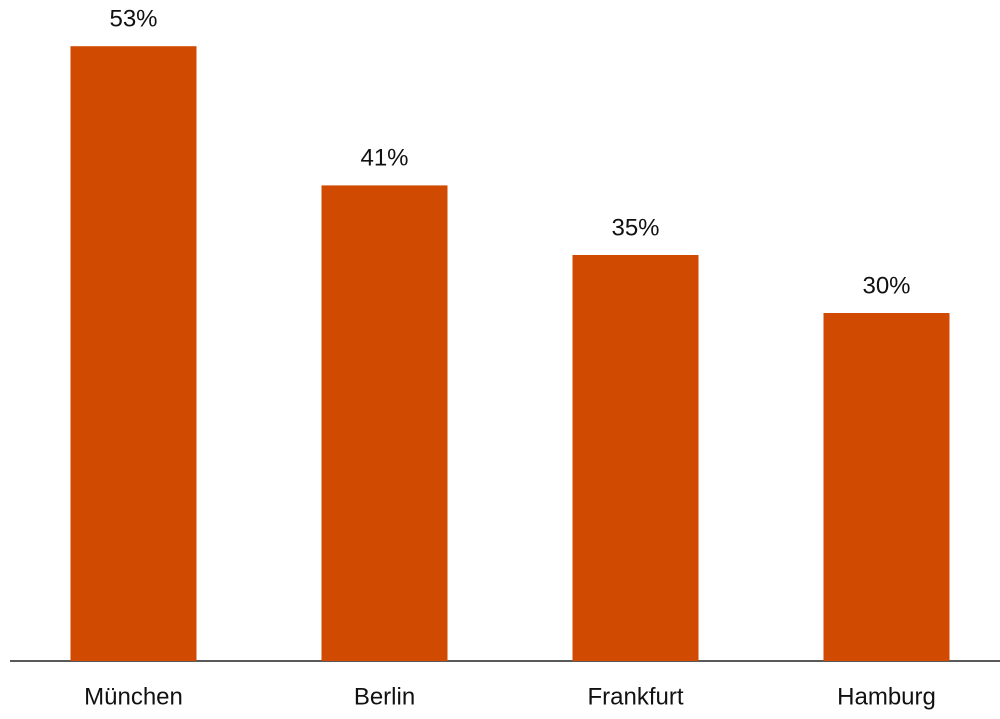 Image resolution: width=1000 pixels, height=719 pixels. I want to click on value-label: 30%, so click(886, 285).